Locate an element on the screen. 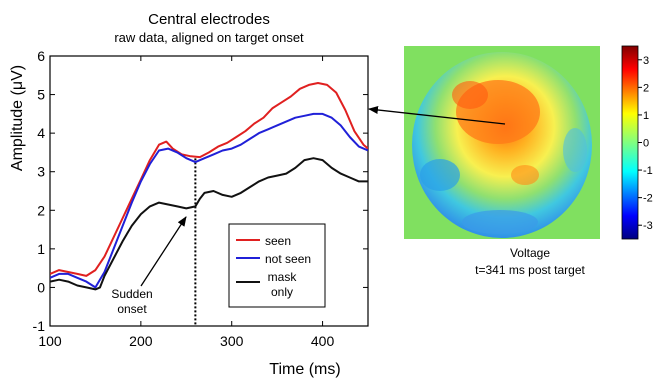 Image resolution: width=657 pixels, height=383 pixels. x-tick-label: 300 is located at coordinates (232, 341).